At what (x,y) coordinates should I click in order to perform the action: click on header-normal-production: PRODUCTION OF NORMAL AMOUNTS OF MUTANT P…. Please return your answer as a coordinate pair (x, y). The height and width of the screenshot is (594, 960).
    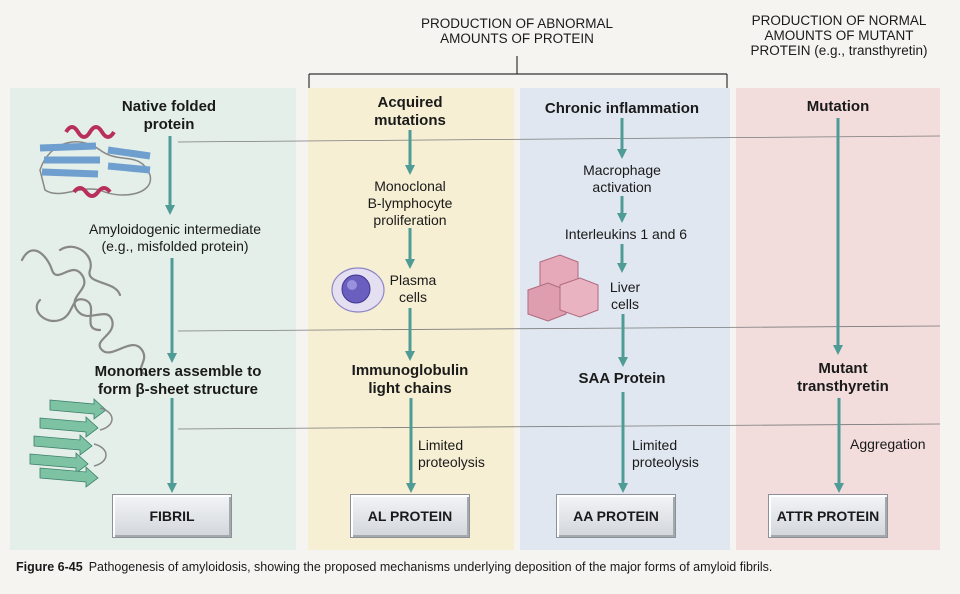
    Looking at the image, I should click on (839, 35).